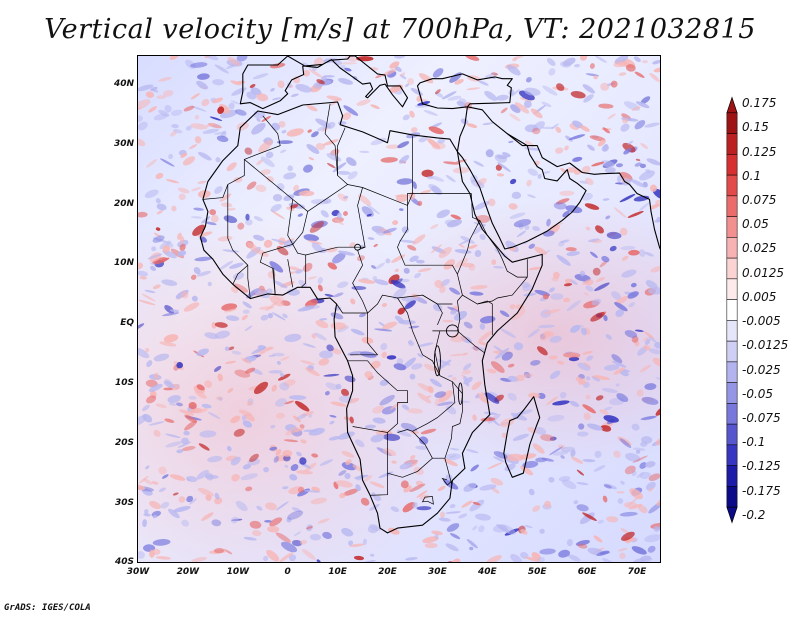  What do you see at coordinates (487, 572) in the screenshot?
I see `lon-label: 40E` at bounding box center [487, 572].